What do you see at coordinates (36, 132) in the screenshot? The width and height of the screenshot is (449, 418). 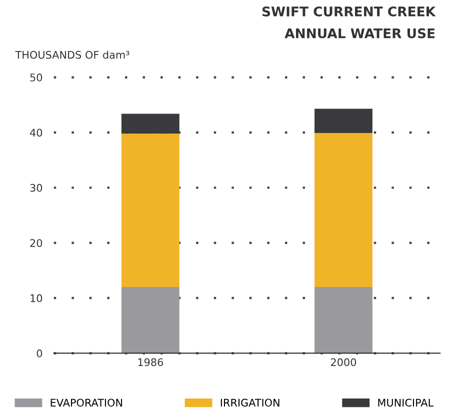 I see `y-tick-label: 40` at bounding box center [36, 132].